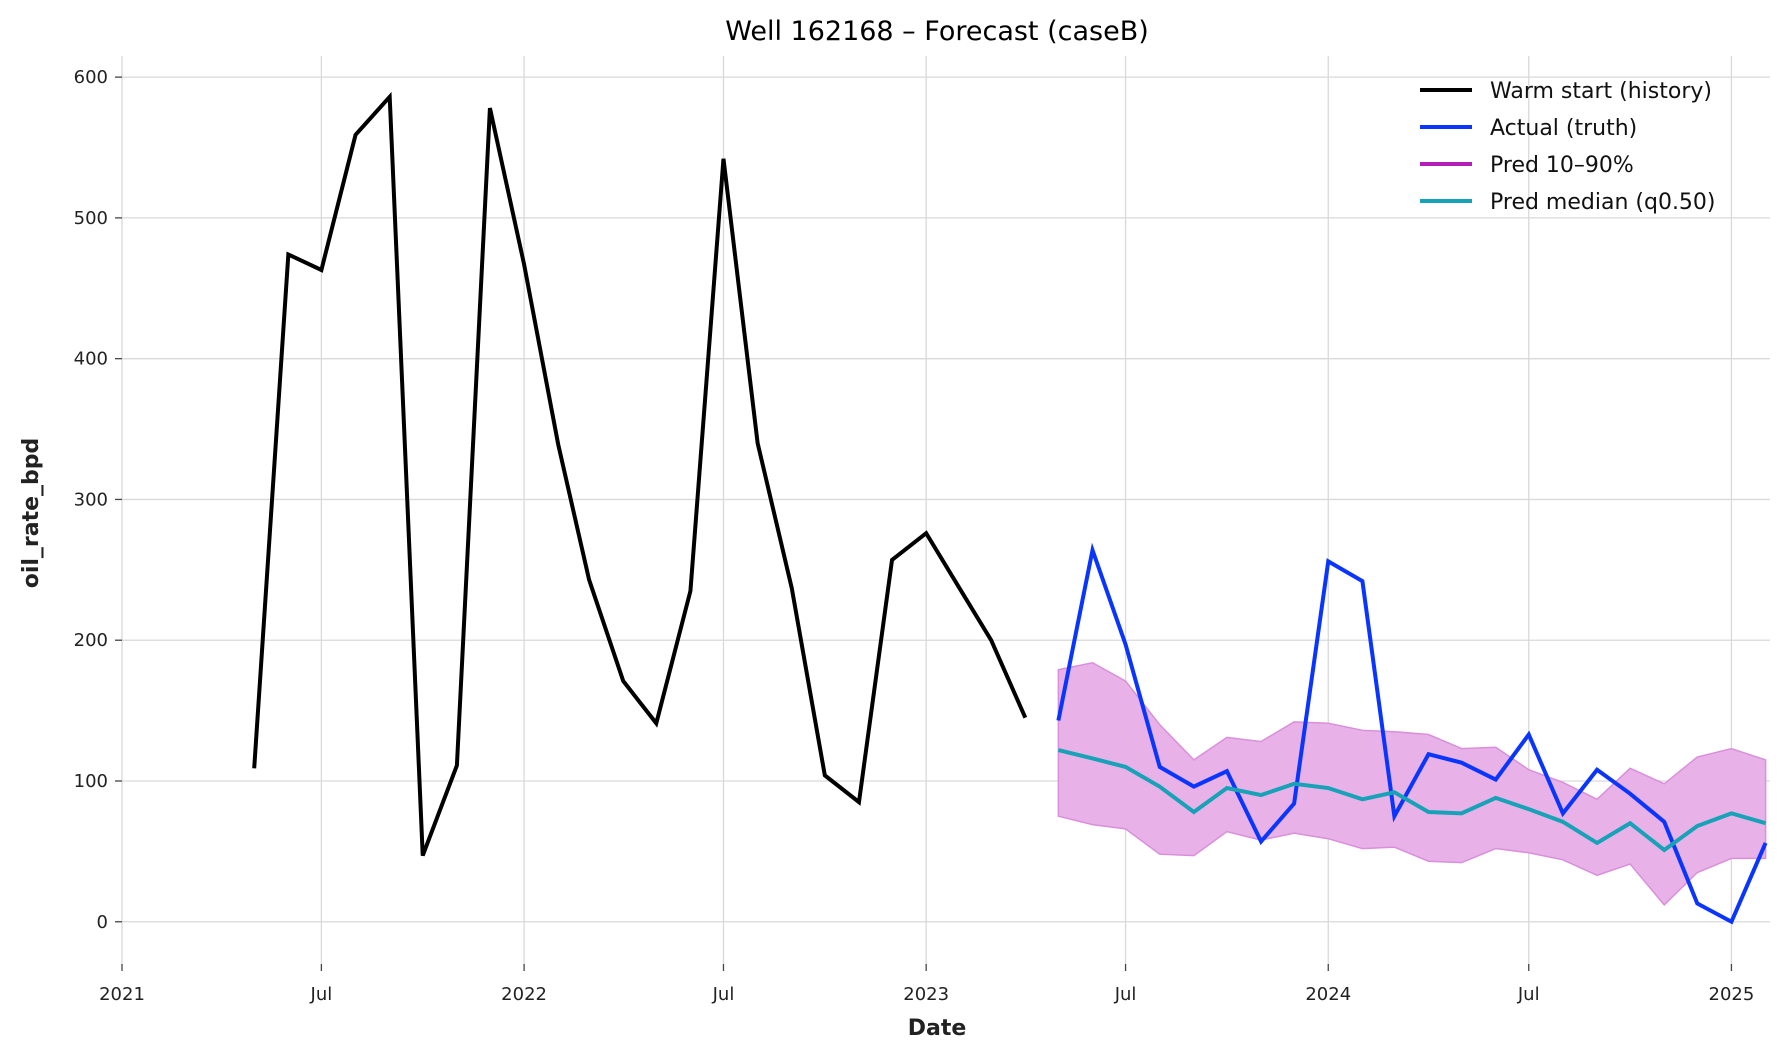 The width and height of the screenshot is (1781, 1055). I want to click on x-tick-label: 2022, so click(524, 994).